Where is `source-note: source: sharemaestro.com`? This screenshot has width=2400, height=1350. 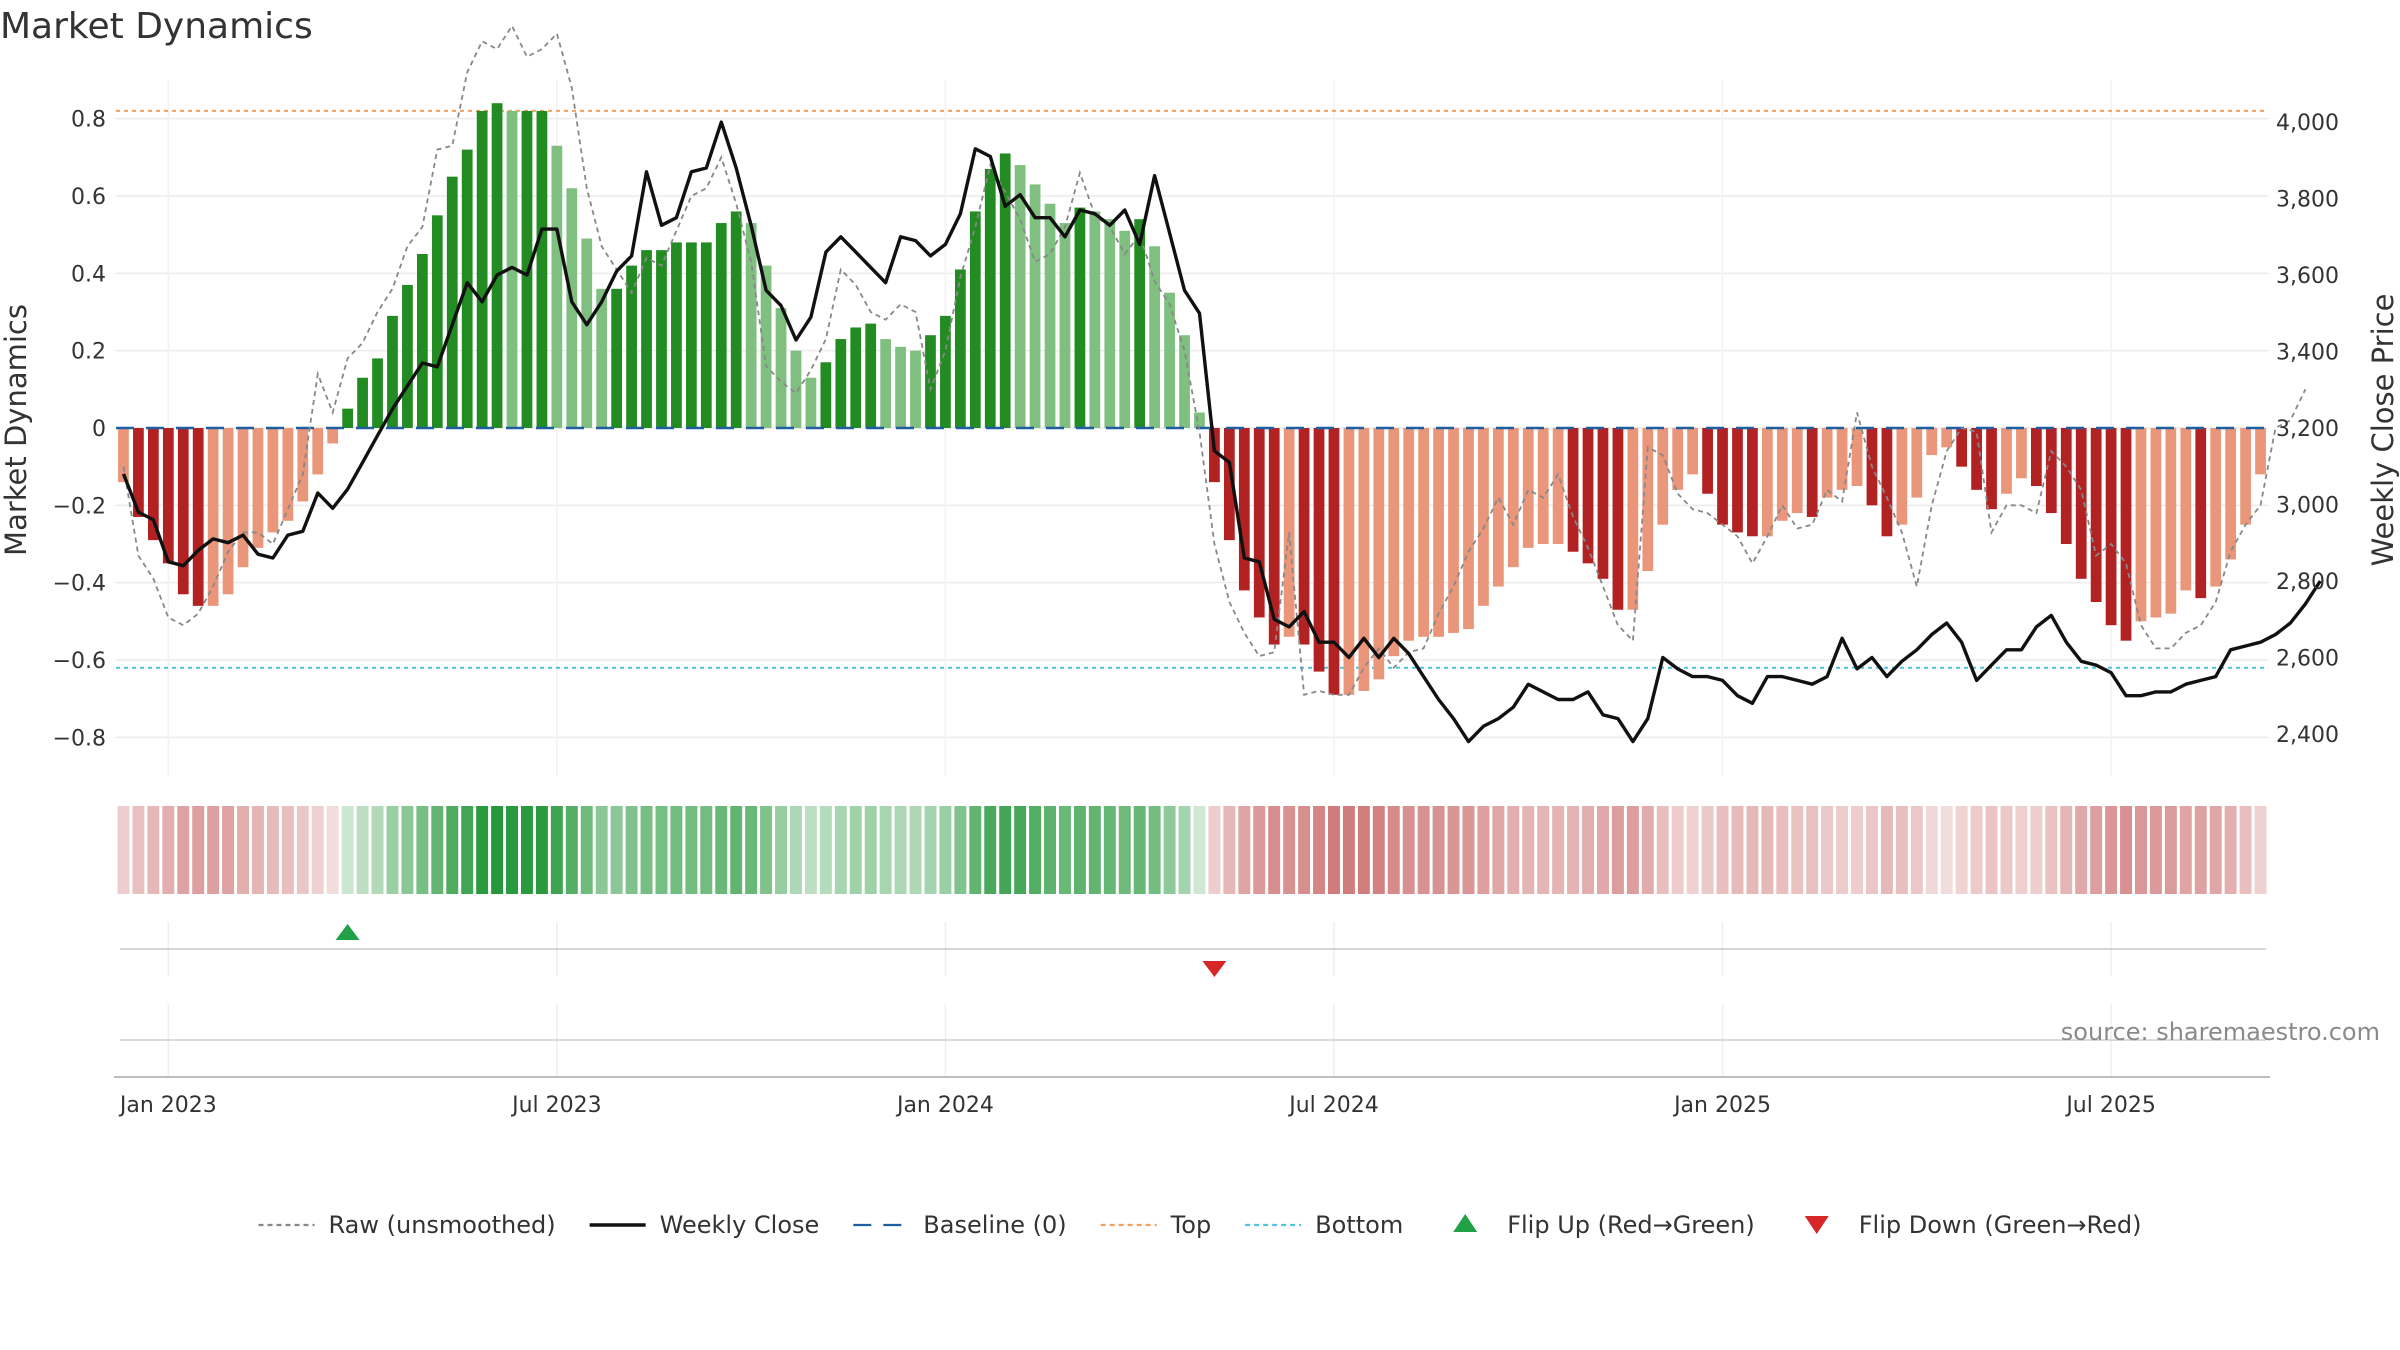
source-note: source: sharemaestro.com is located at coordinates (2220, 1032).